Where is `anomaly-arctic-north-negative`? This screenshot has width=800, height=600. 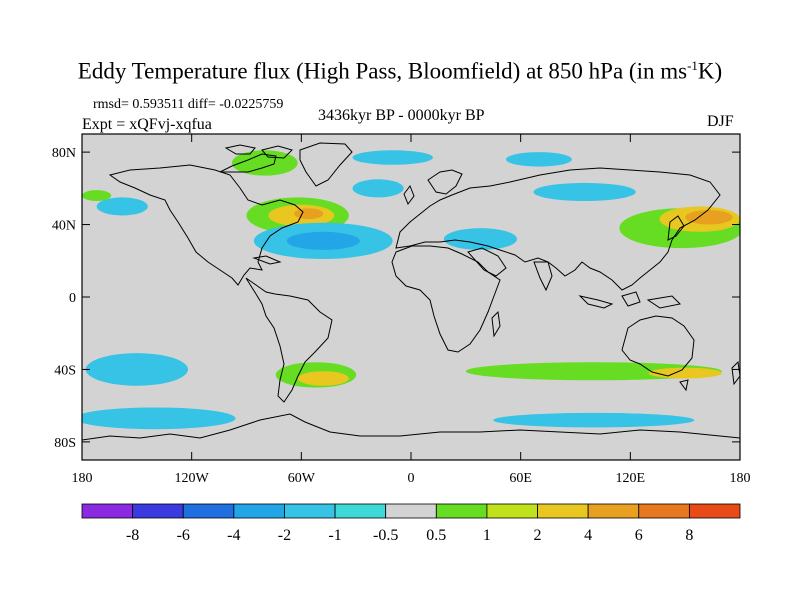
anomaly-arctic-north-negative is located at coordinates (392, 157).